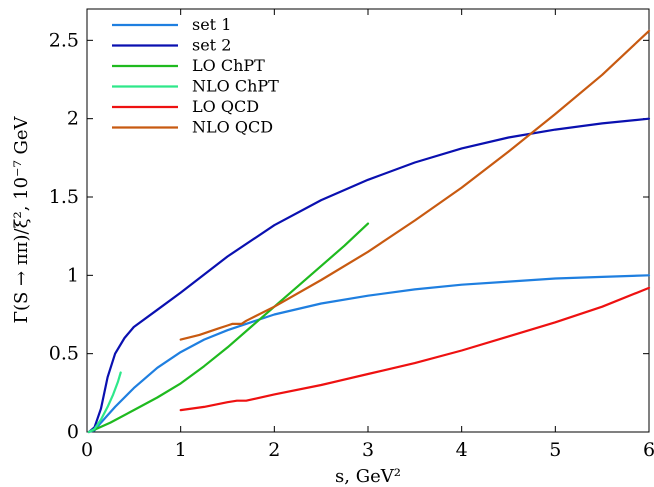 The width and height of the screenshot is (654, 487). Describe the element at coordinates (368, 450) in the screenshot. I see `x-tick-label: 3` at that location.